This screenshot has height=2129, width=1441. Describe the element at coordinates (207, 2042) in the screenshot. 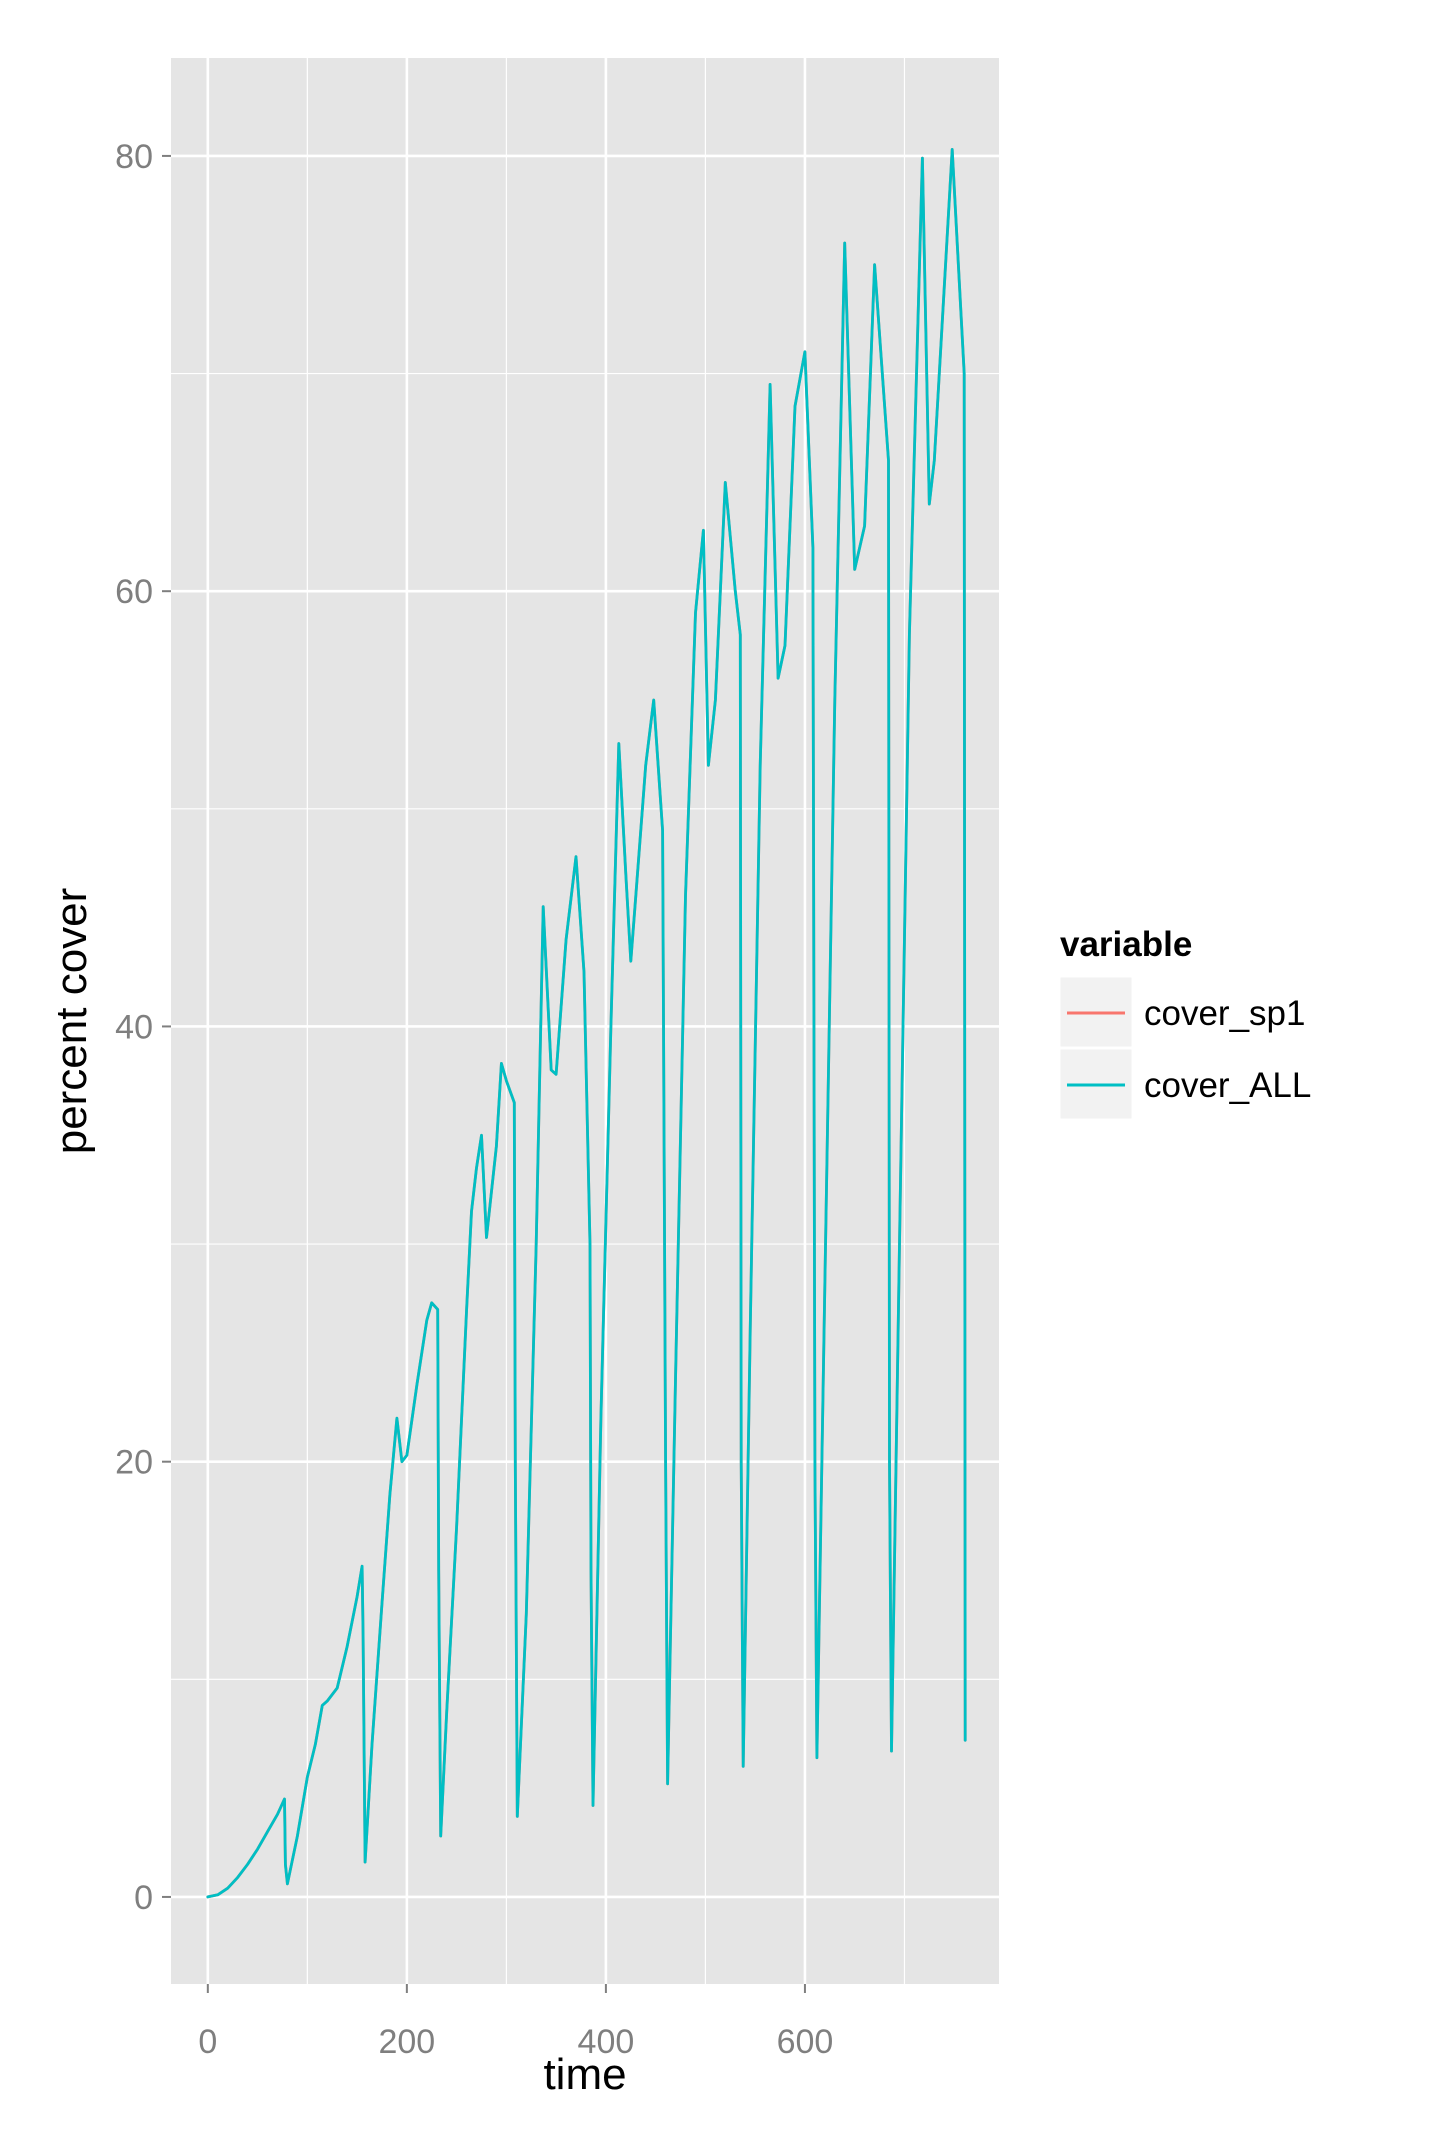

I see `x-tick-label: 0` at that location.